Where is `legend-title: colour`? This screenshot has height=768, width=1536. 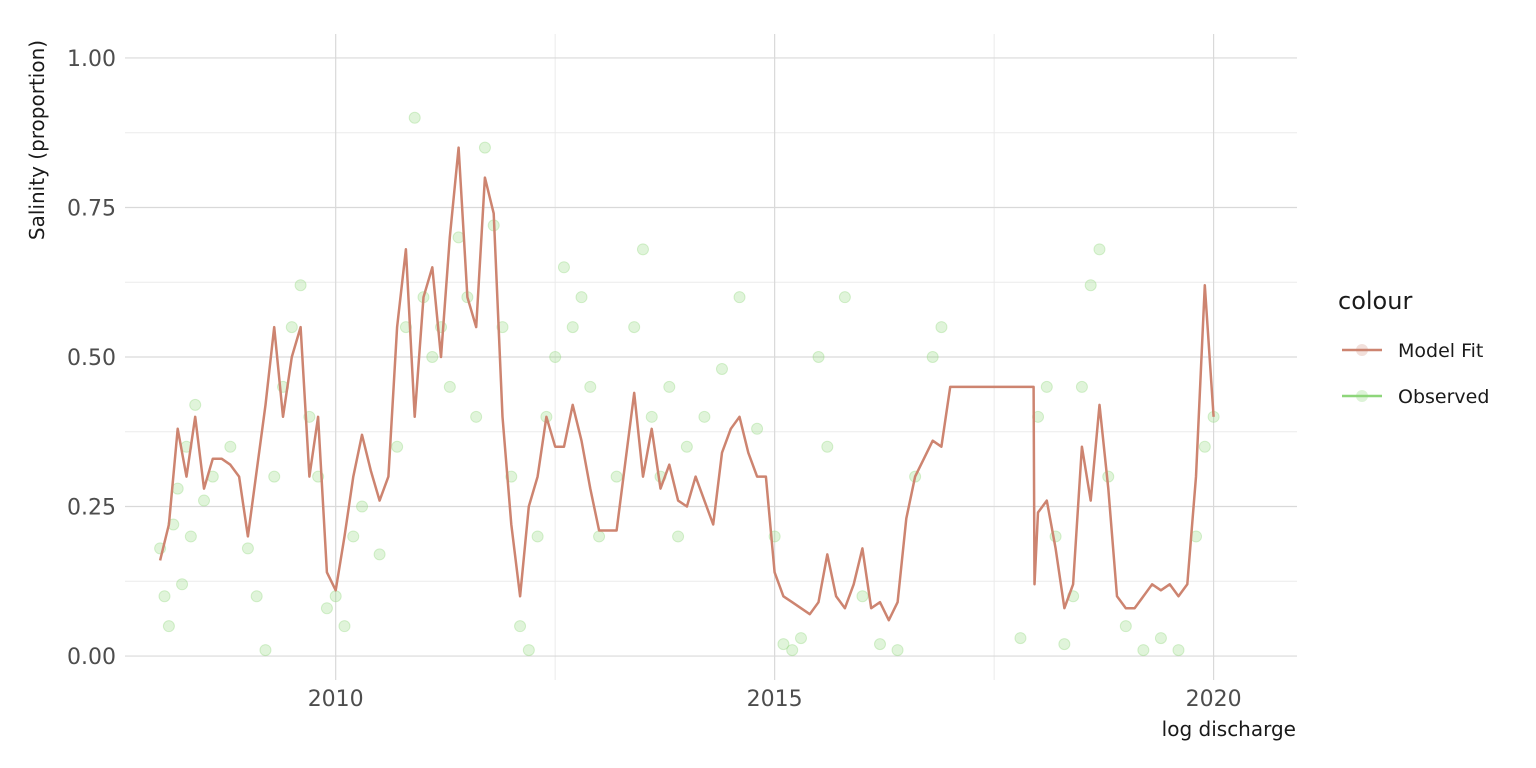
legend-title: colour is located at coordinates (1375, 301).